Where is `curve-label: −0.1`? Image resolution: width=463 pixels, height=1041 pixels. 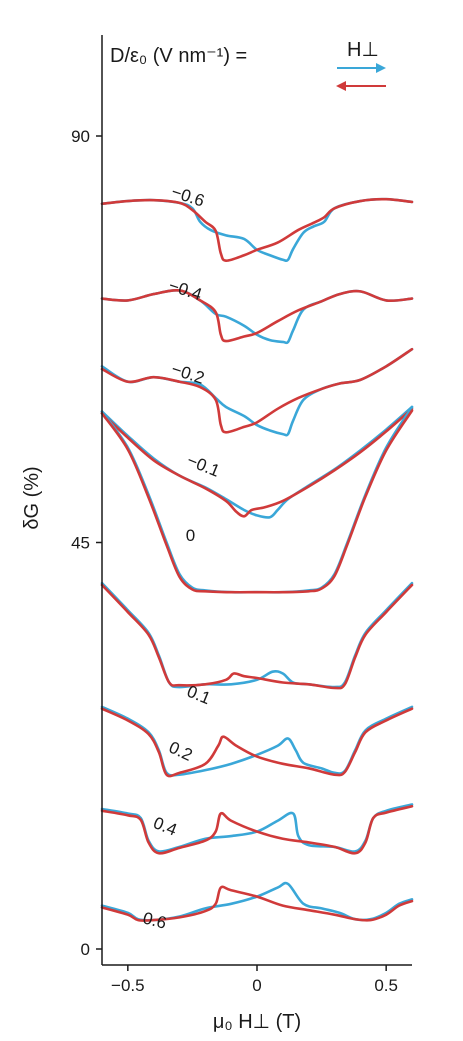 curve-label: −0.1 is located at coordinates (203, 466).